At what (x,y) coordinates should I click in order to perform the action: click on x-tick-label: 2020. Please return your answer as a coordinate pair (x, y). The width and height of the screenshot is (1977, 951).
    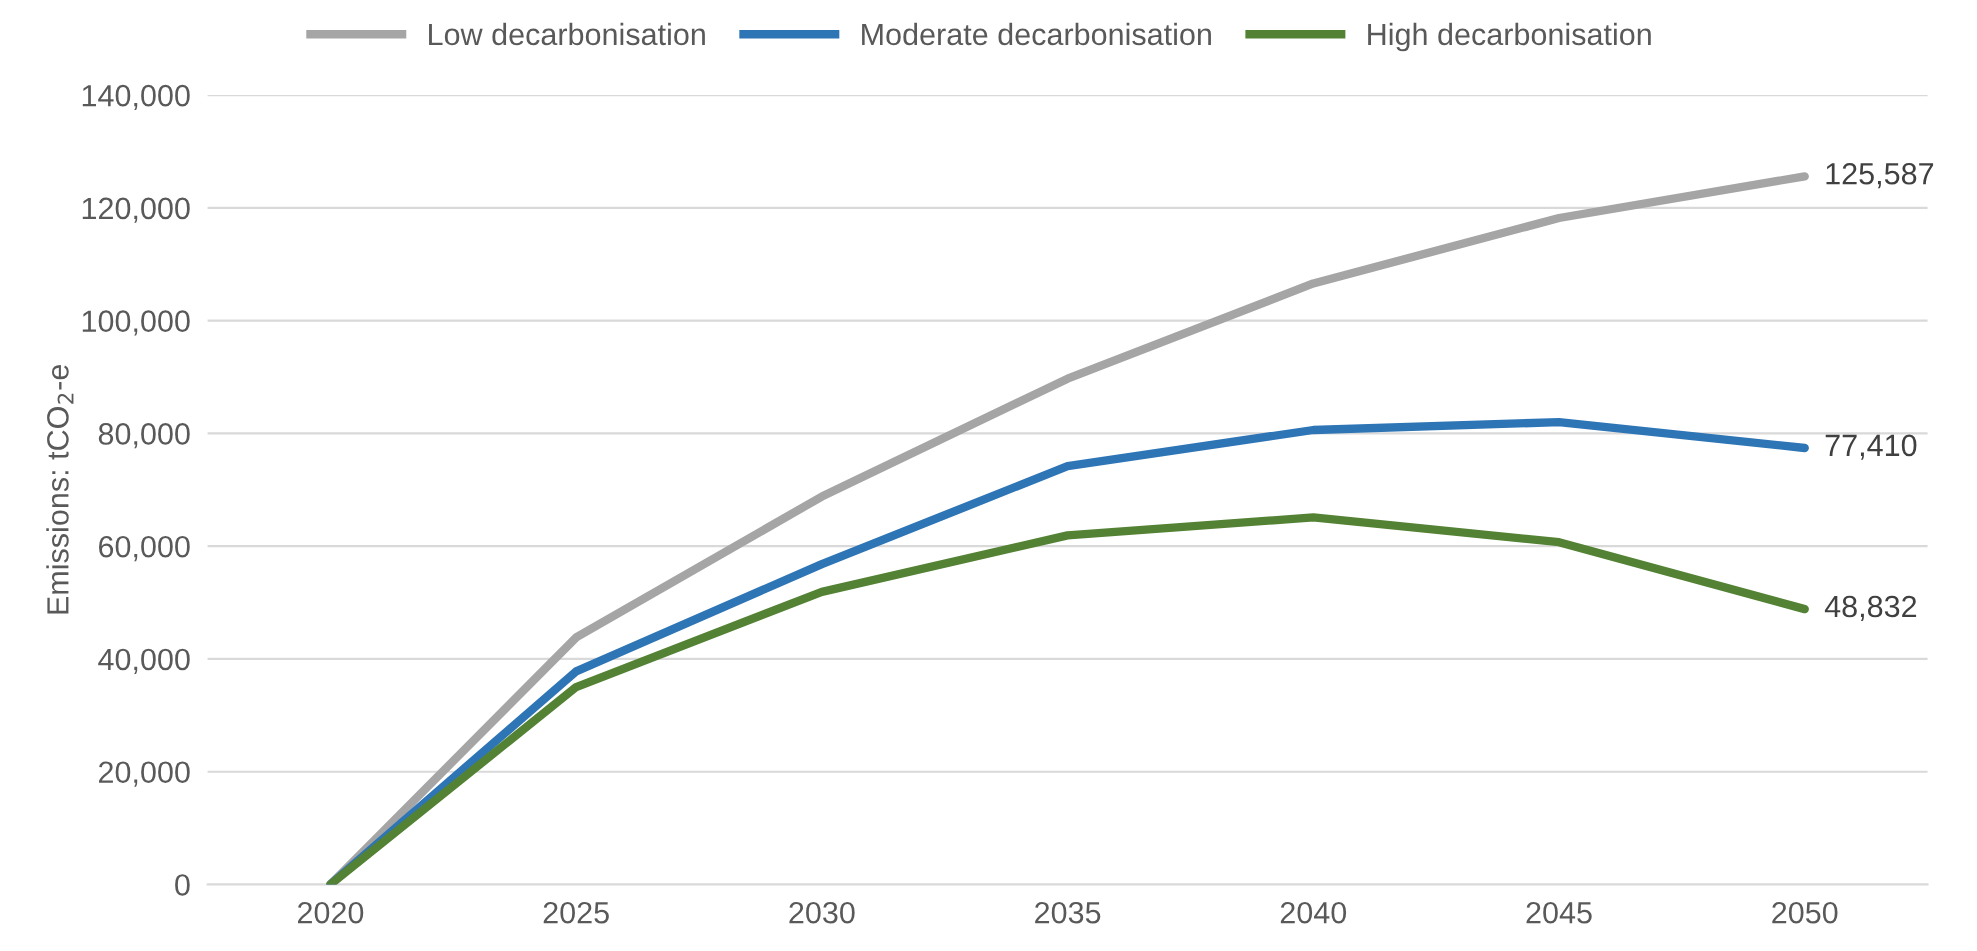
    Looking at the image, I should click on (331, 912).